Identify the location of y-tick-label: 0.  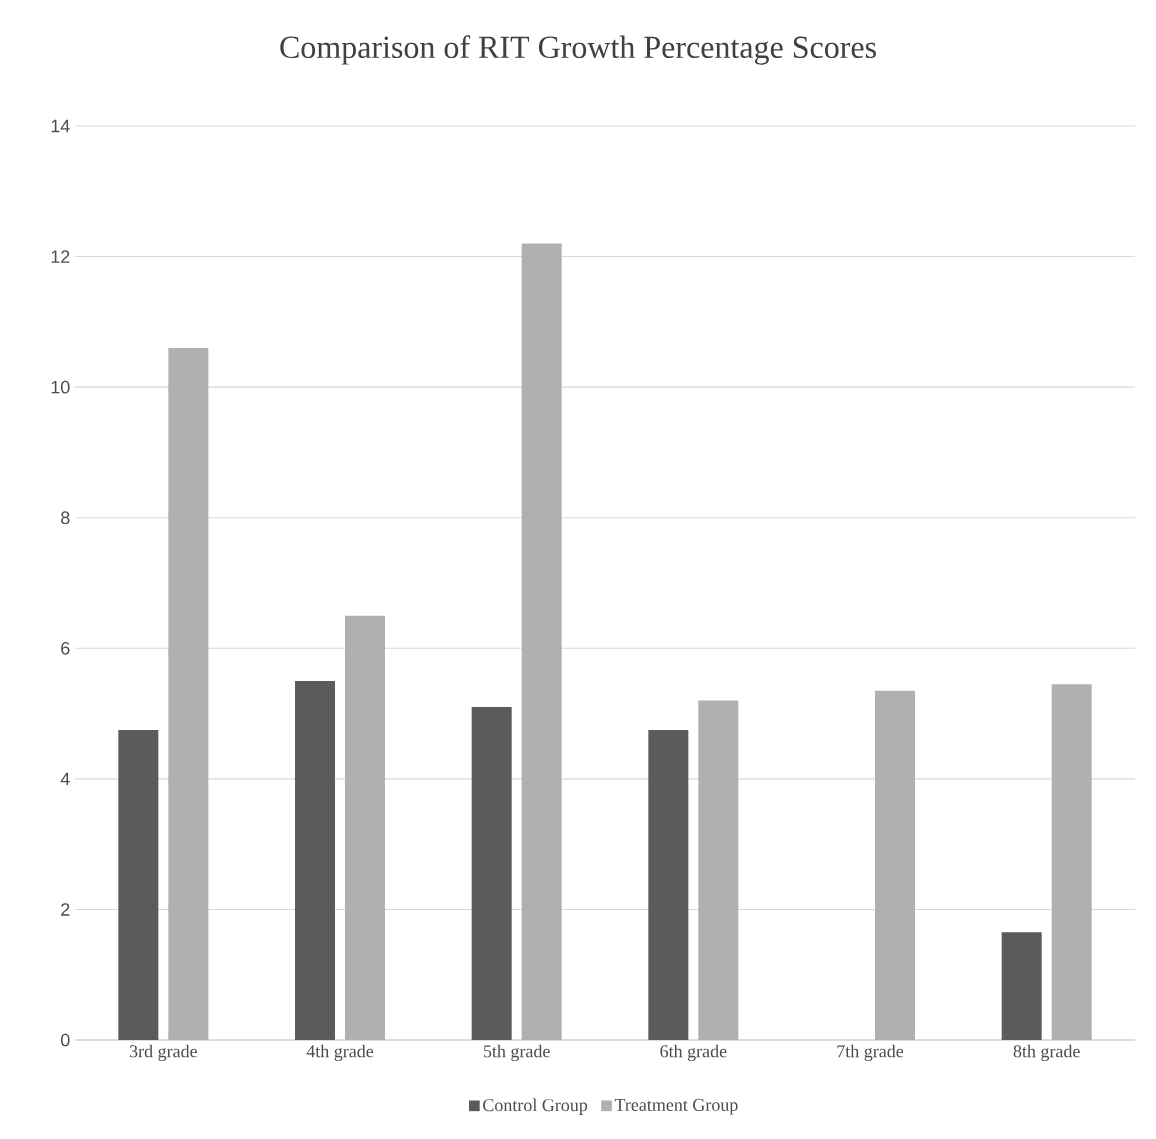
(65, 1040).